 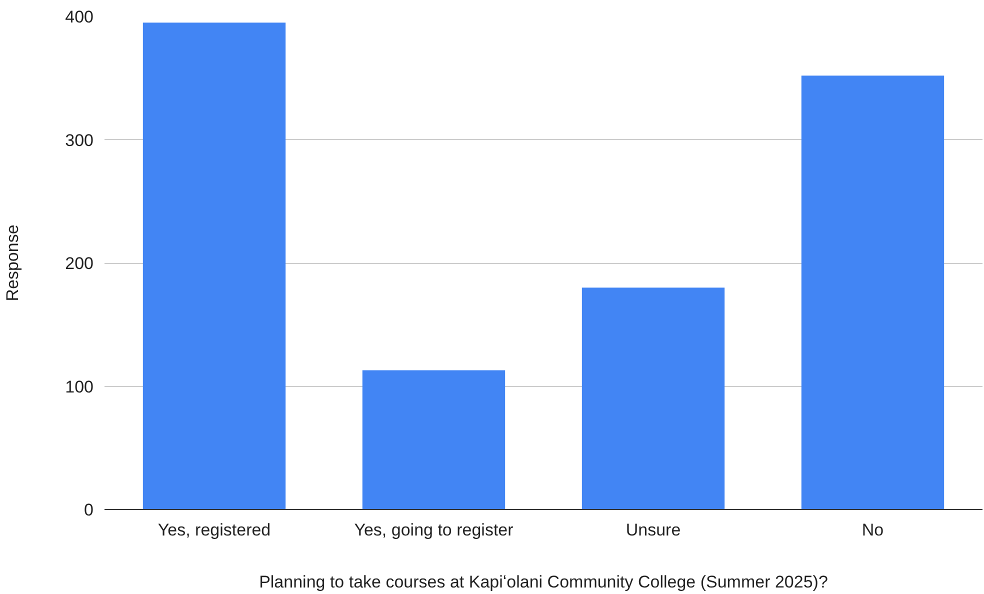 What do you see at coordinates (653, 530) in the screenshot?
I see `x-tick-label: Unsure` at bounding box center [653, 530].